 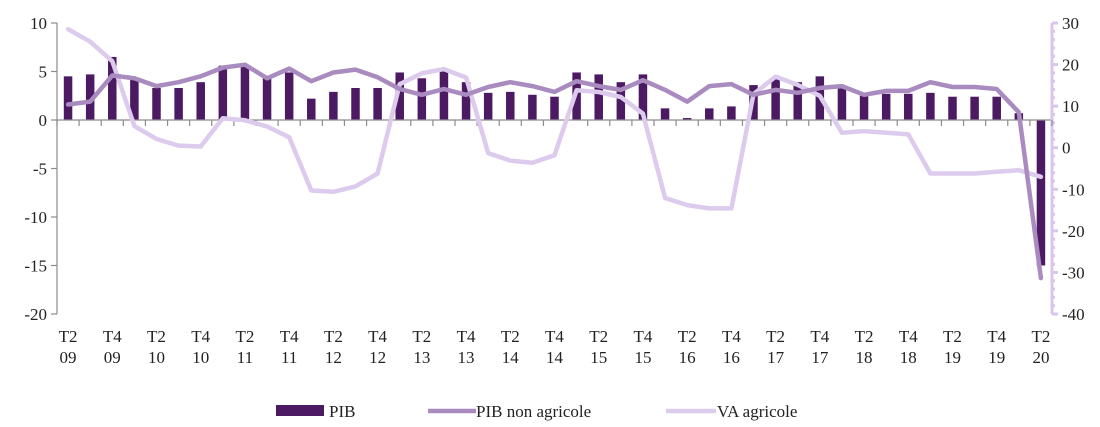 What do you see at coordinates (35, 314) in the screenshot?
I see `left-y-tick-label: -20` at bounding box center [35, 314].